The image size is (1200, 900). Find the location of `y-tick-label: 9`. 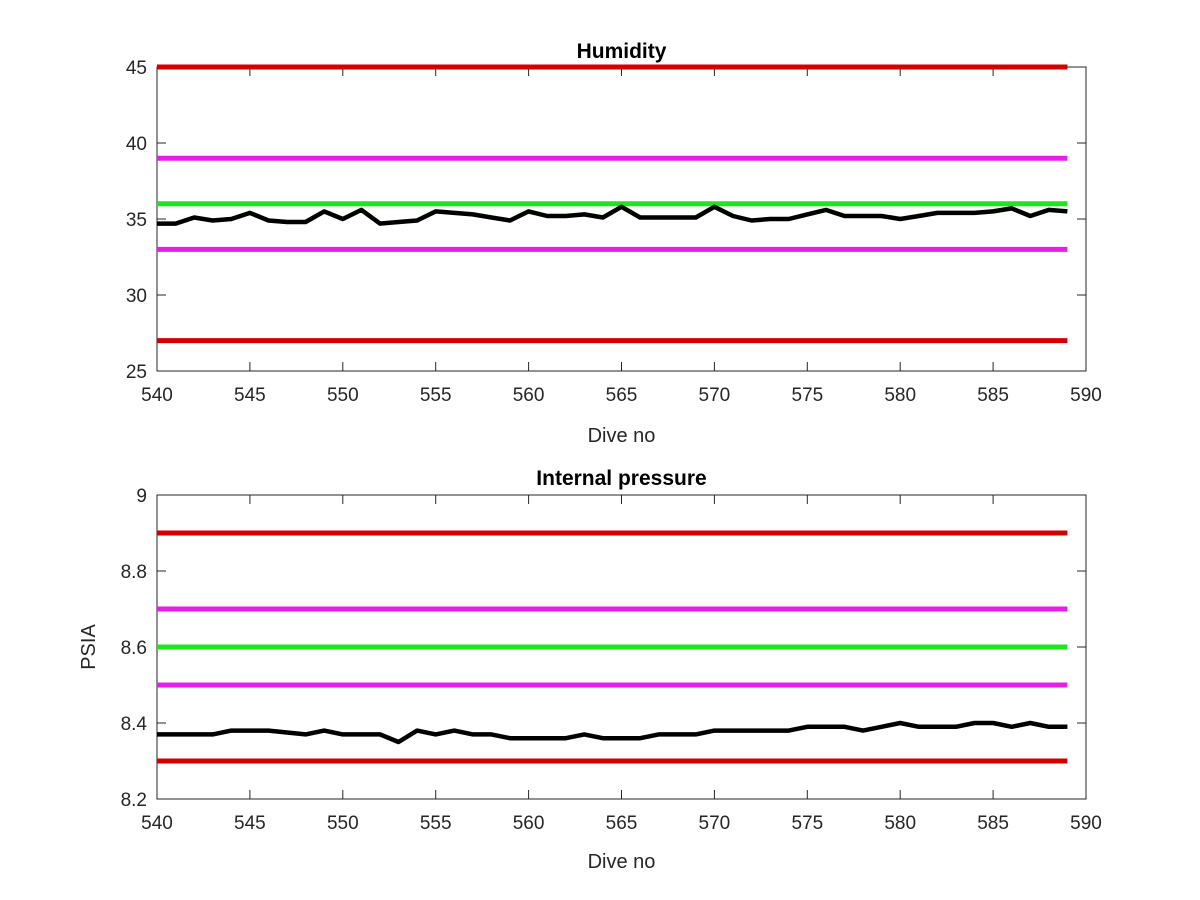

y-tick-label: 9 is located at coordinates (141, 496).